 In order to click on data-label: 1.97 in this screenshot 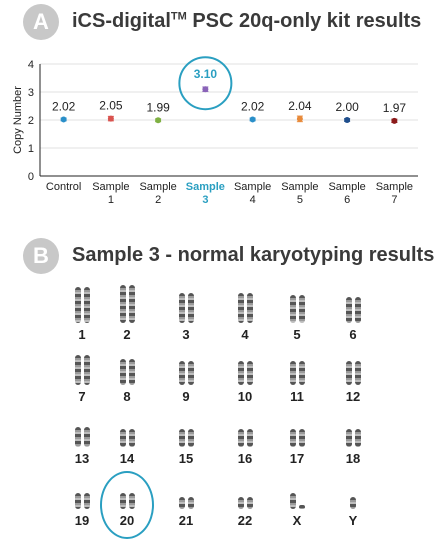, I will do `click(395, 108)`.